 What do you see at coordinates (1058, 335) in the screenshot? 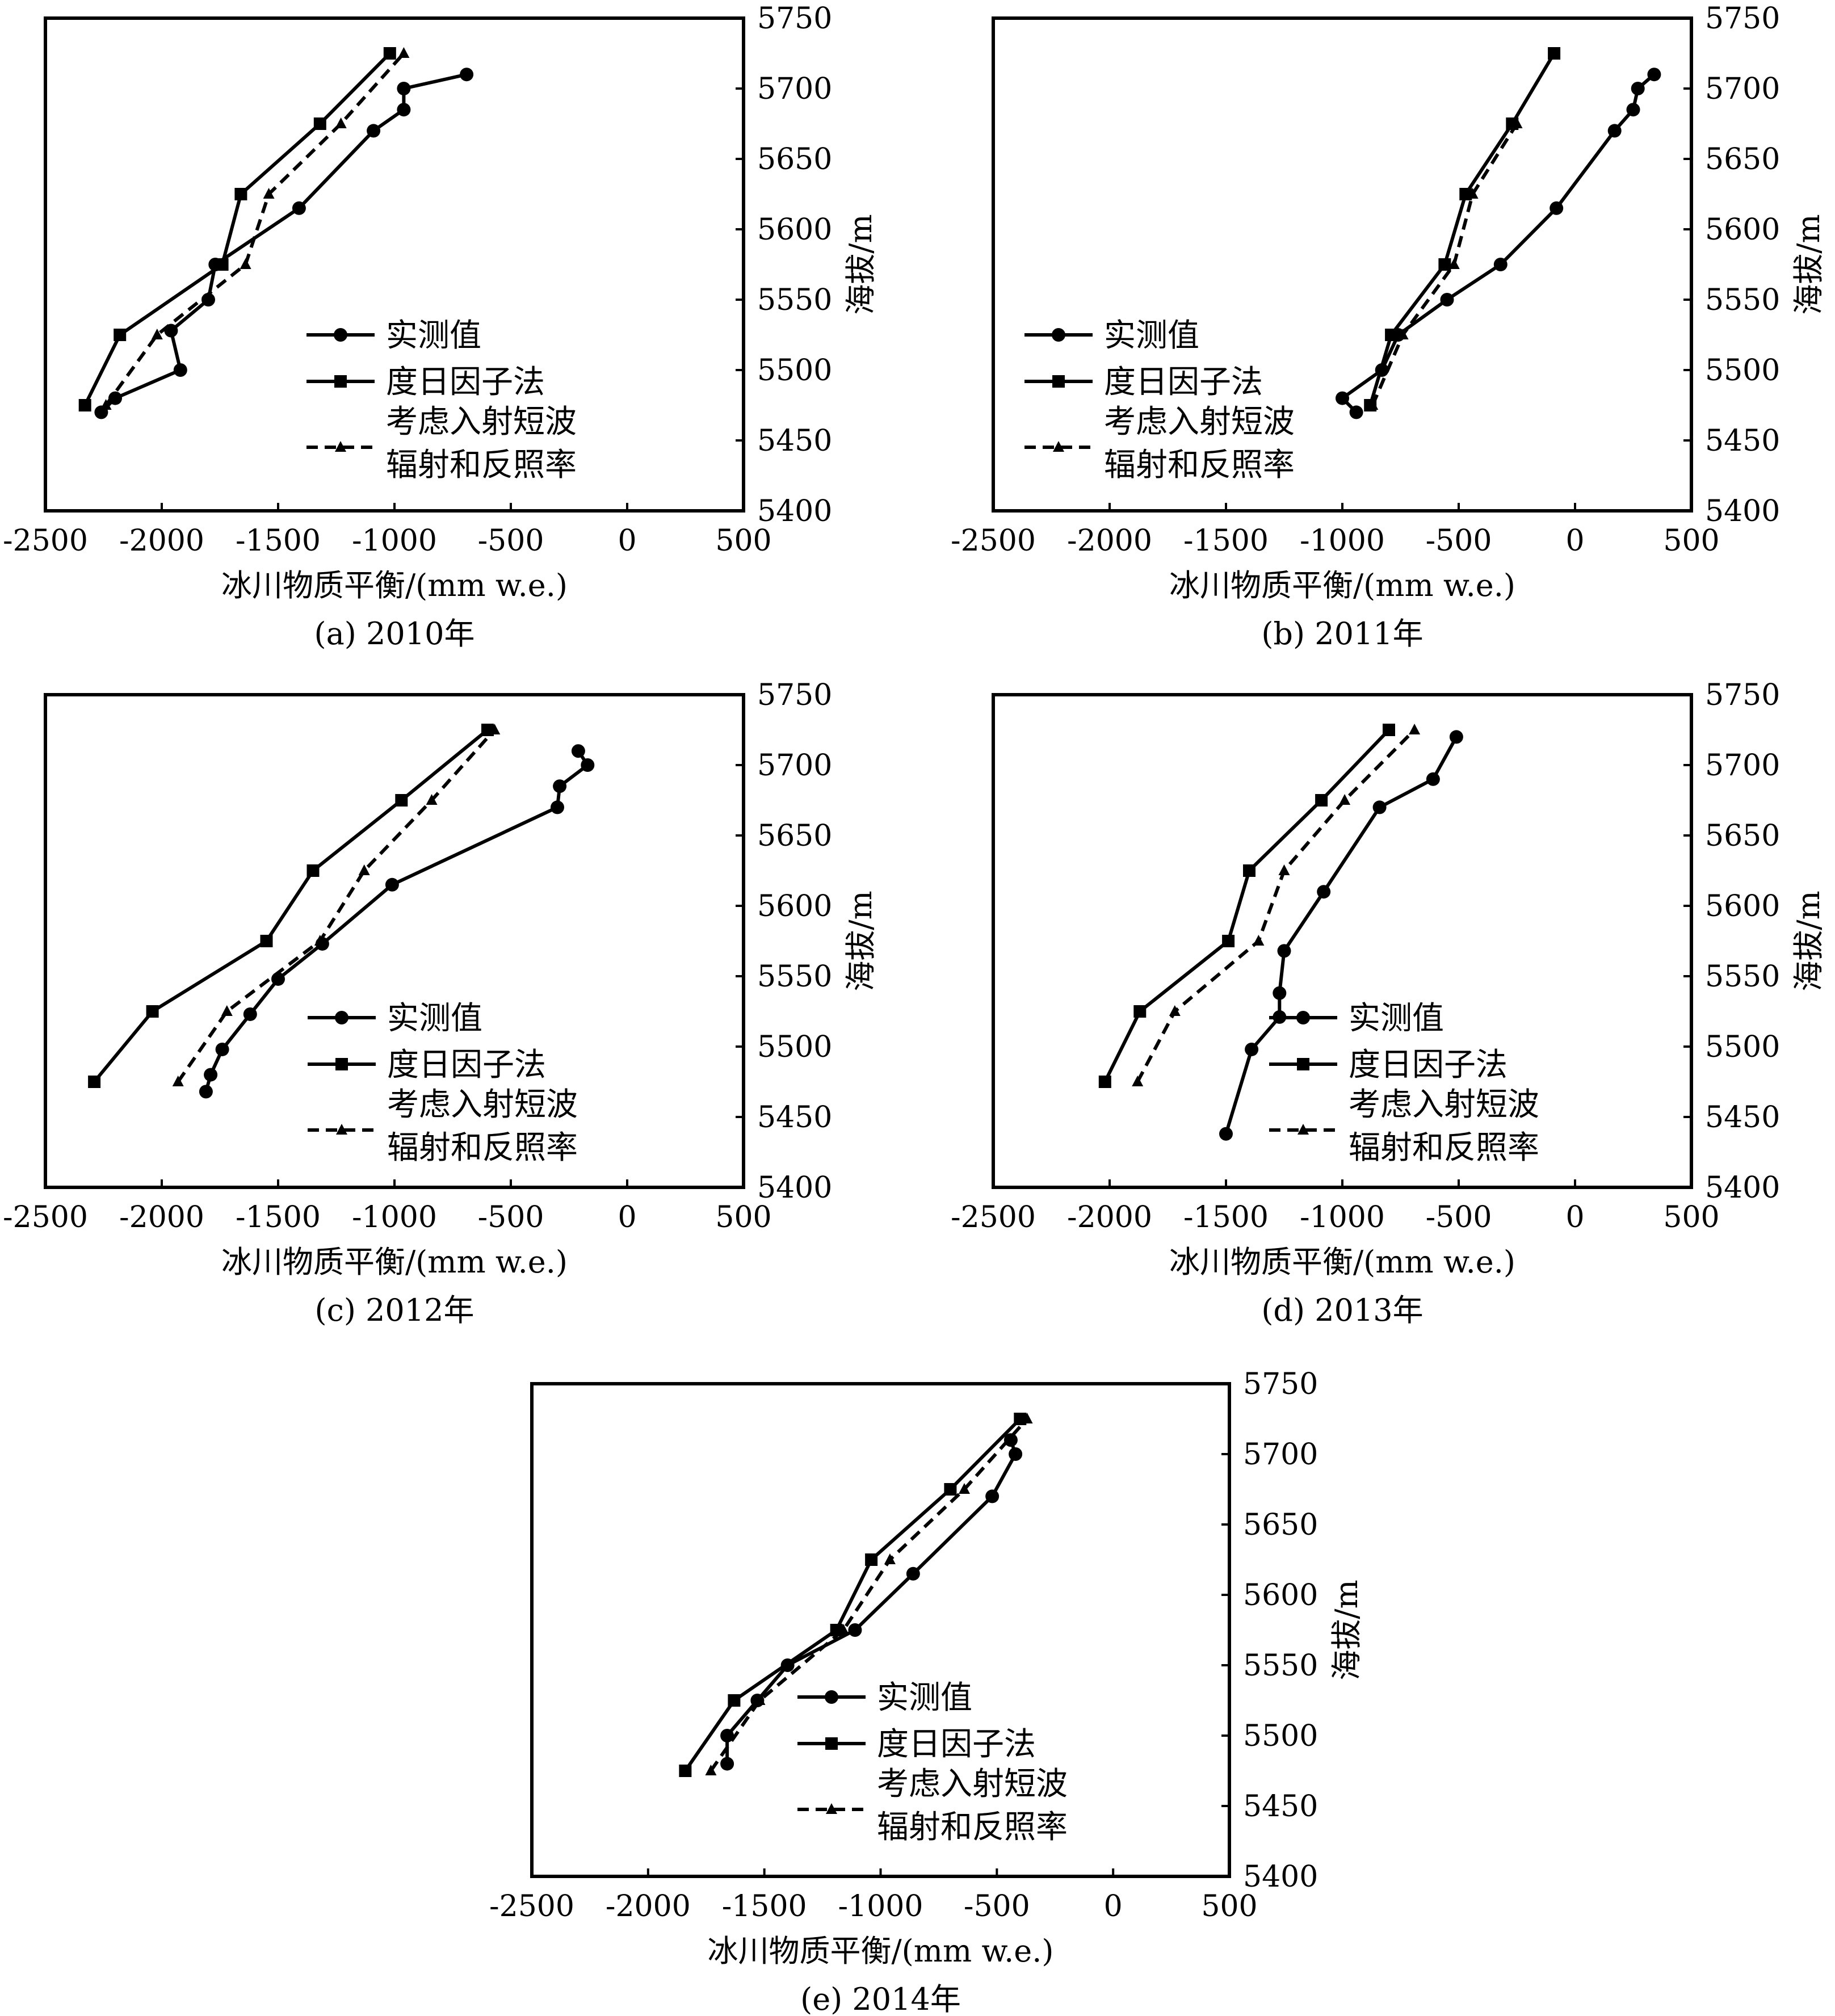
I see `legend-marker-circle` at bounding box center [1058, 335].